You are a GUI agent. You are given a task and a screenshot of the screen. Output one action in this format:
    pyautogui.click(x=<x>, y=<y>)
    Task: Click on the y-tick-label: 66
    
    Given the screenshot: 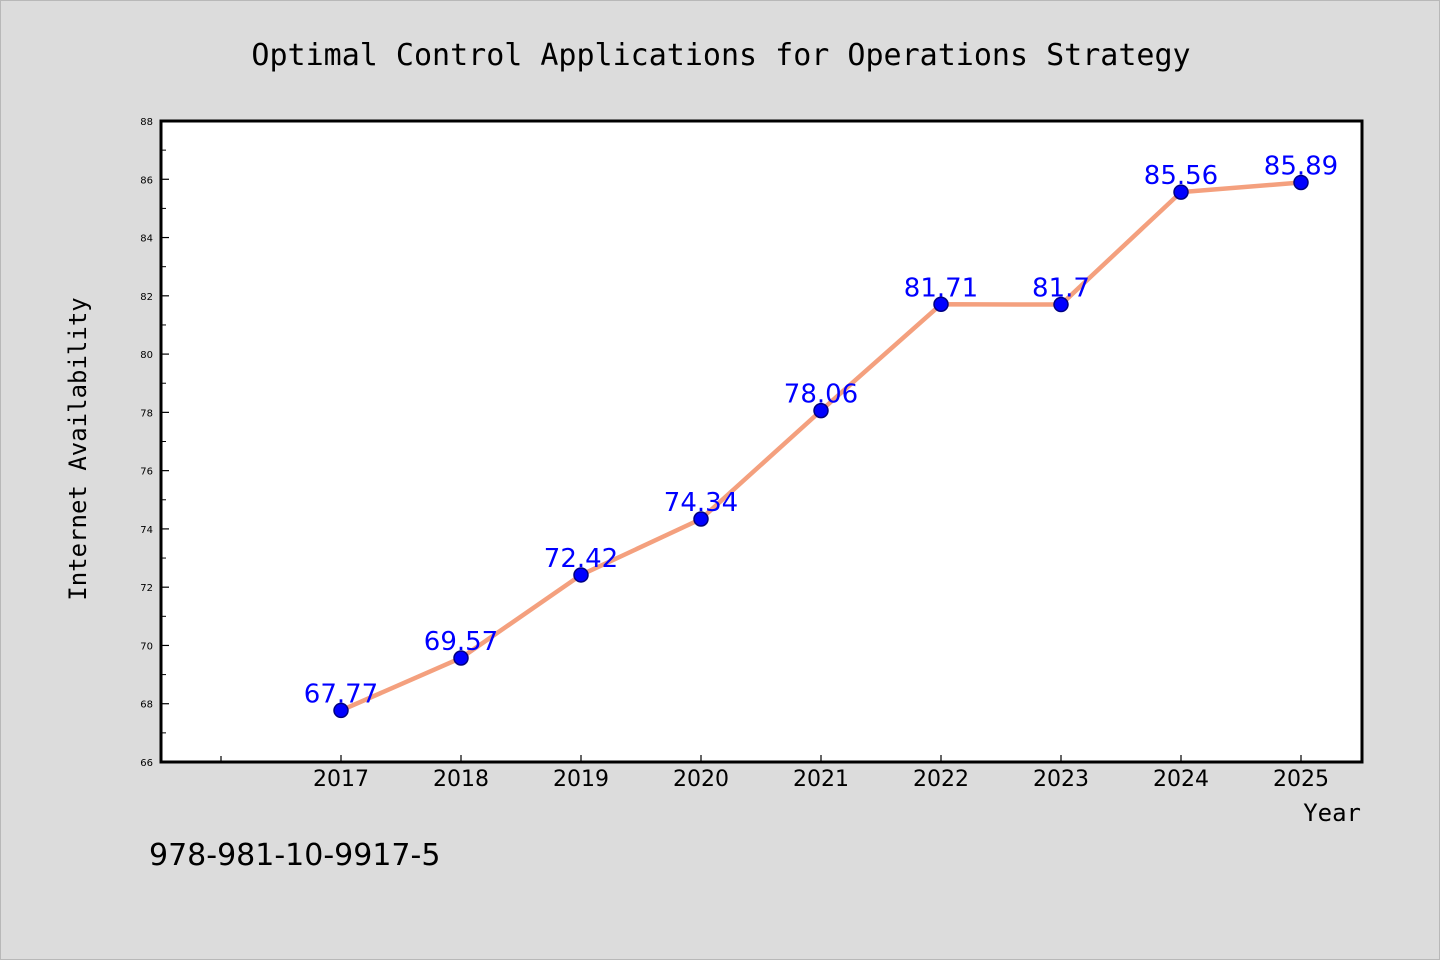 What is the action you would take?
    pyautogui.click(x=146, y=763)
    